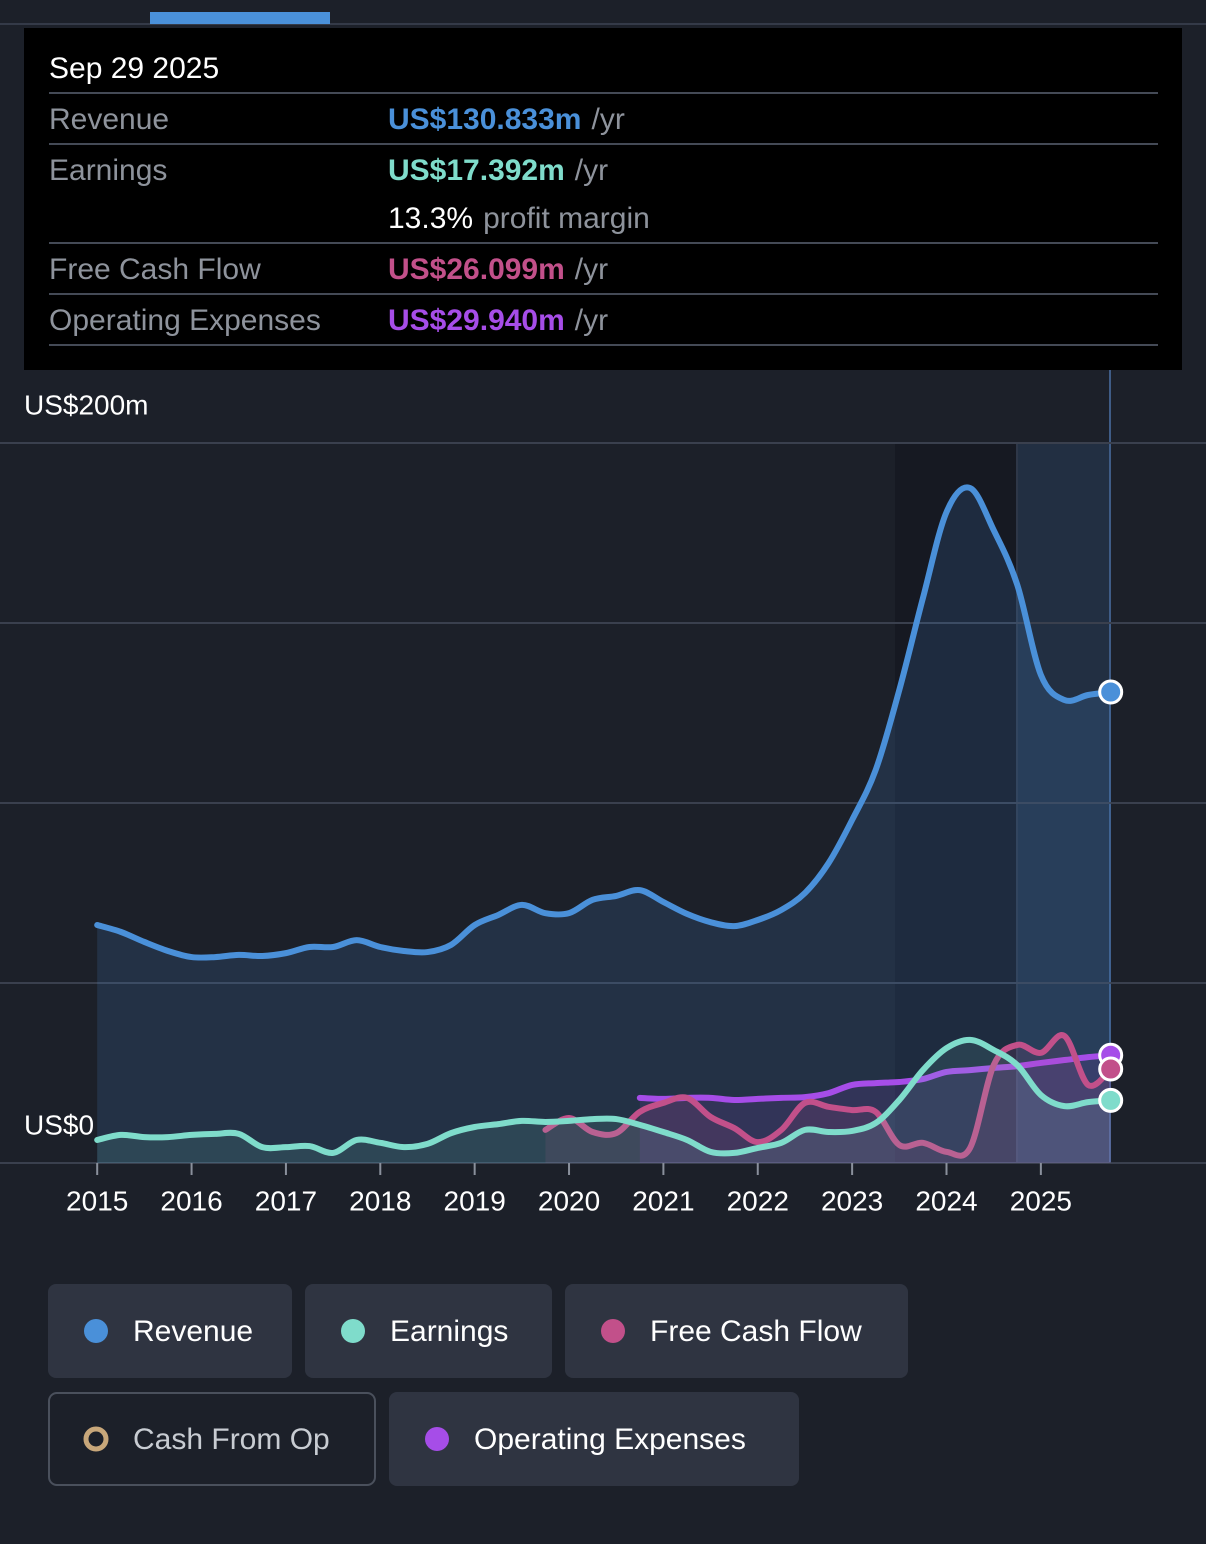 Image resolution: width=1206 pixels, height=1544 pixels. What do you see at coordinates (97, 1200) in the screenshot?
I see `x-tick-label: 2015` at bounding box center [97, 1200].